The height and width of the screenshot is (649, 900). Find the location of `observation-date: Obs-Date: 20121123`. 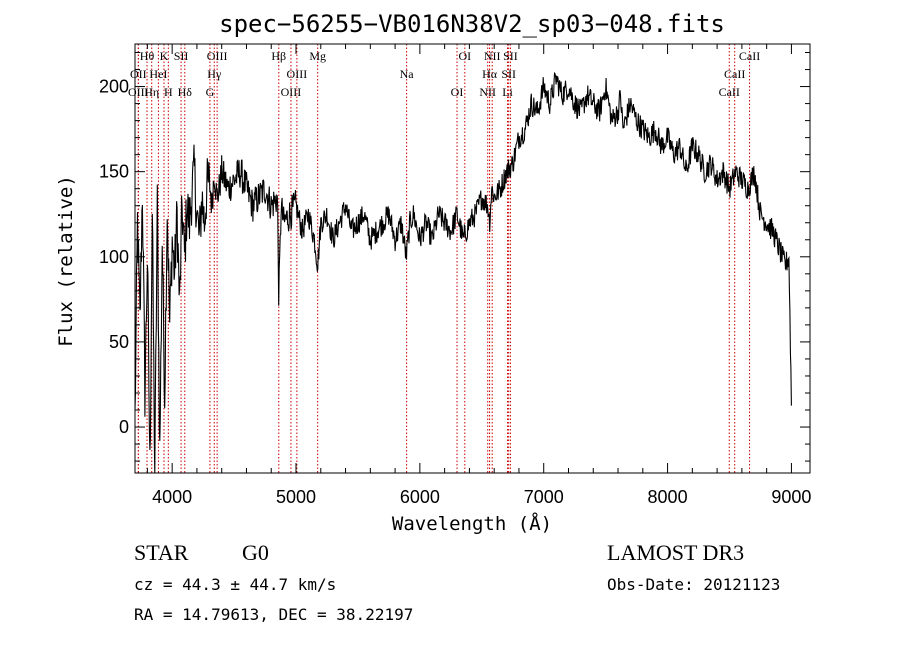

observation-date: Obs-Date: 20121123 is located at coordinates (693, 584).